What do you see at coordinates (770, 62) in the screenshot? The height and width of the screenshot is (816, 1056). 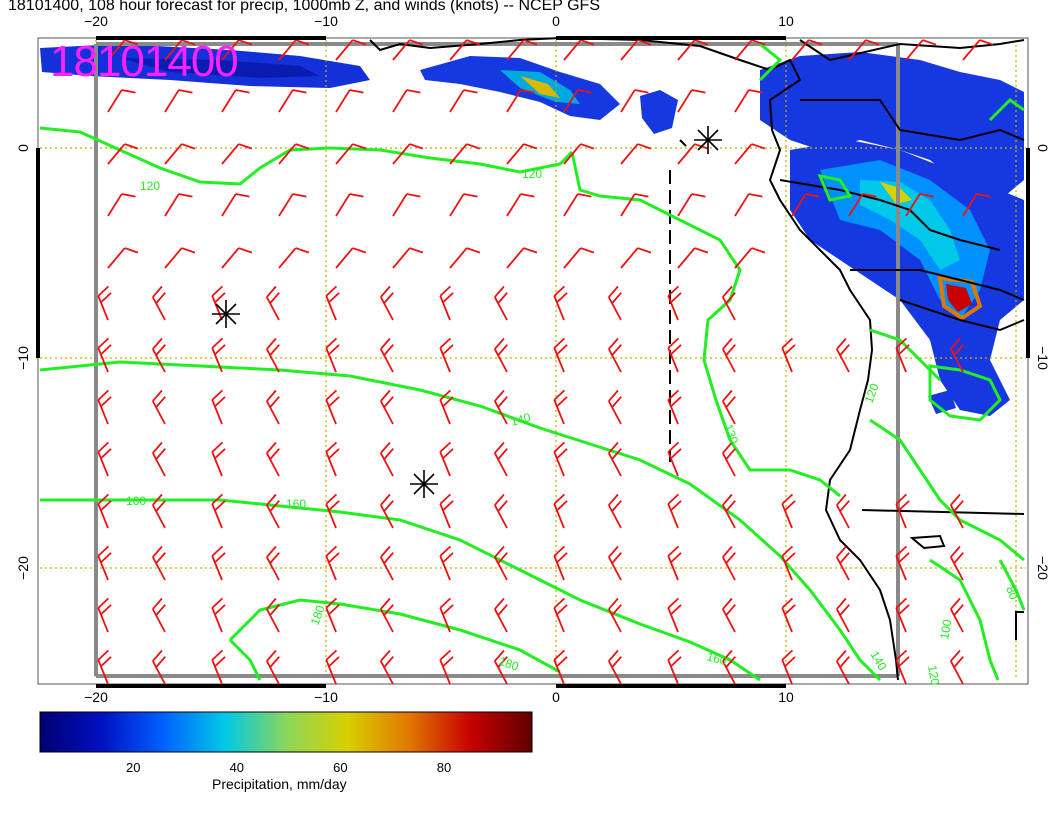 I see `contour-east-f` at bounding box center [770, 62].